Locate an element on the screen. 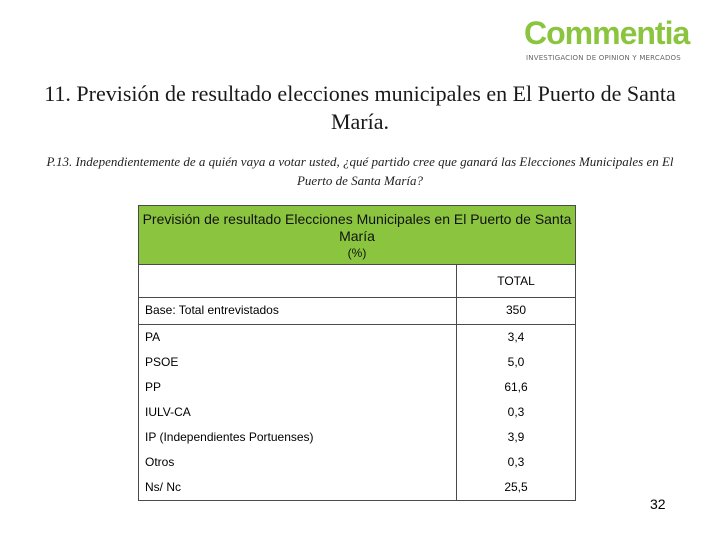 Image resolution: width=720 pixels, height=540 pixels. column-header-row: TOTAL is located at coordinates (357, 281).